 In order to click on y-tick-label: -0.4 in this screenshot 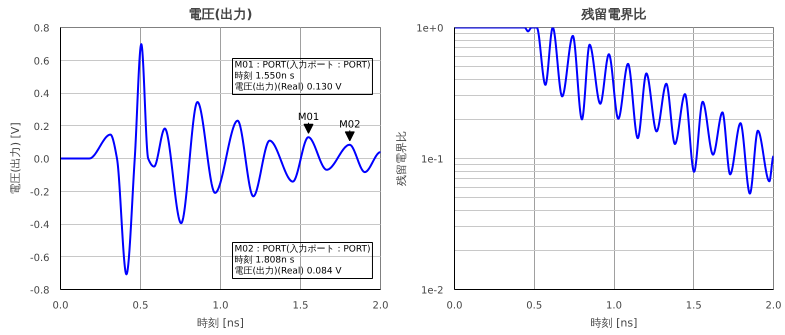, I will do `click(40, 225)`.